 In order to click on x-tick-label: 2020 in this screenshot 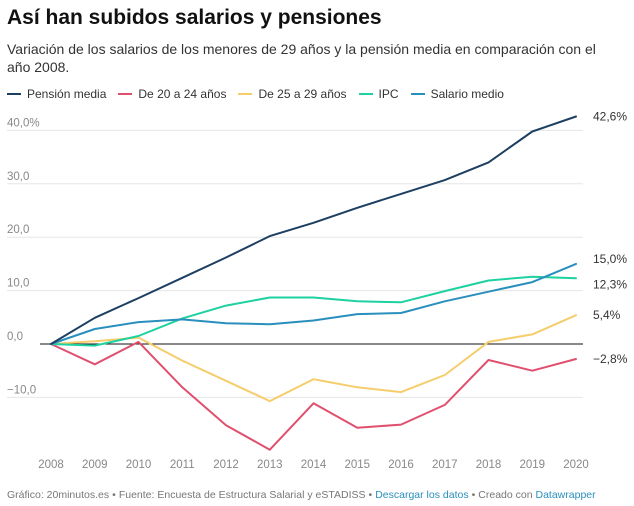, I will do `click(576, 465)`.